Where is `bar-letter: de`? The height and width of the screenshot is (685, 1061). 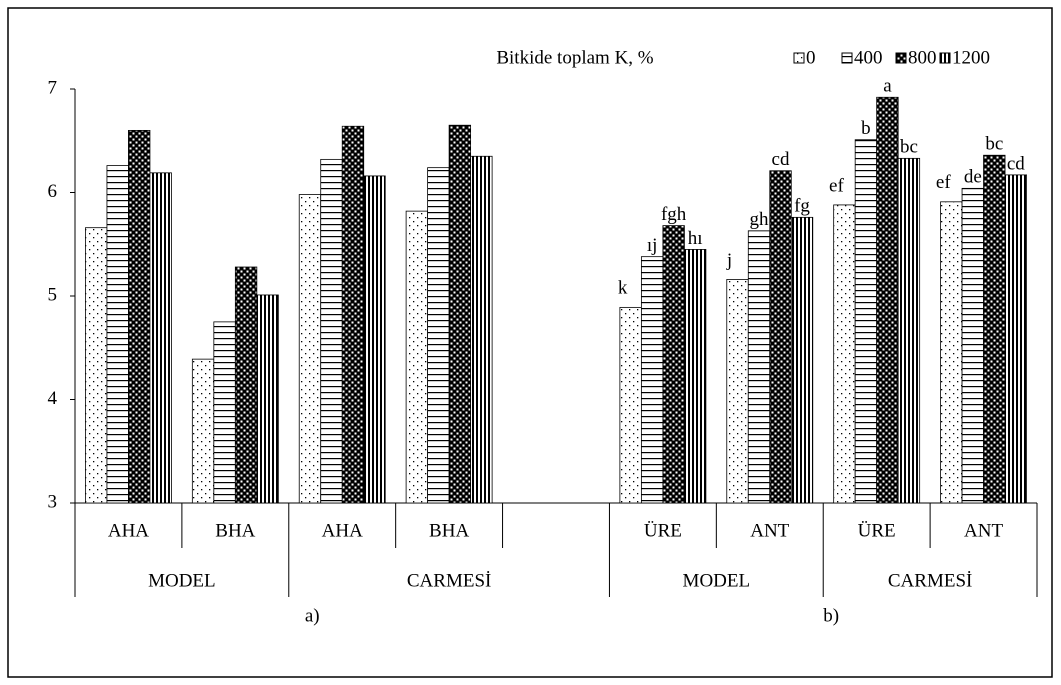
bar-letter: de is located at coordinates (973, 177).